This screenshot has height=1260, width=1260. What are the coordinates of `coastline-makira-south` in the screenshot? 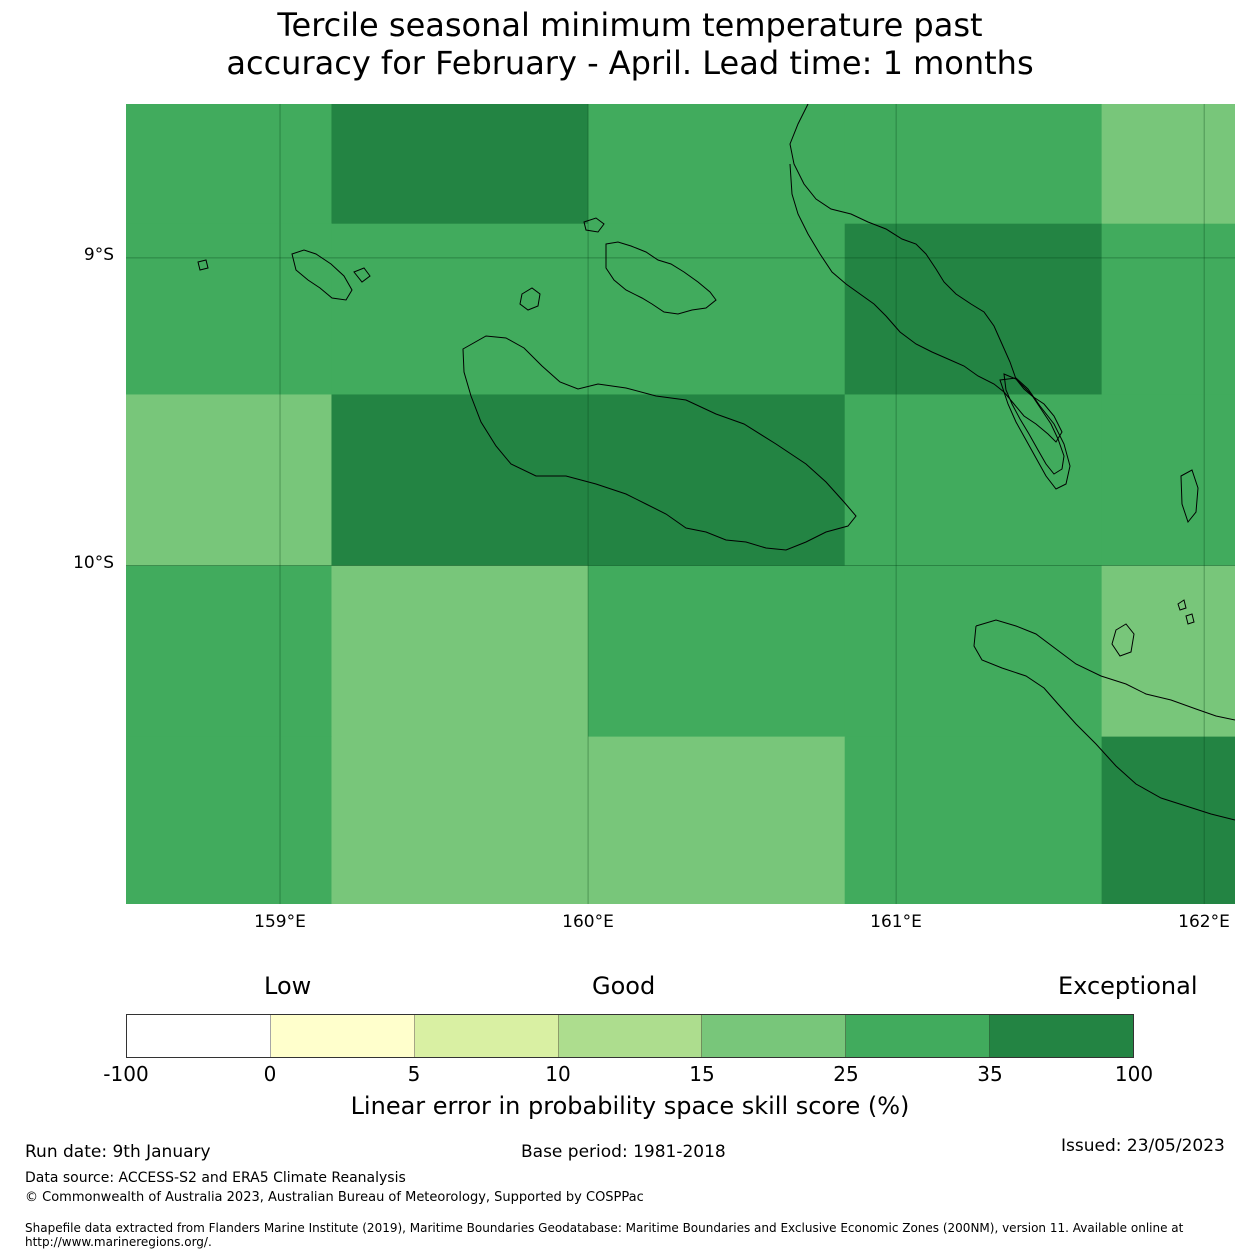 It's located at (1104, 723).